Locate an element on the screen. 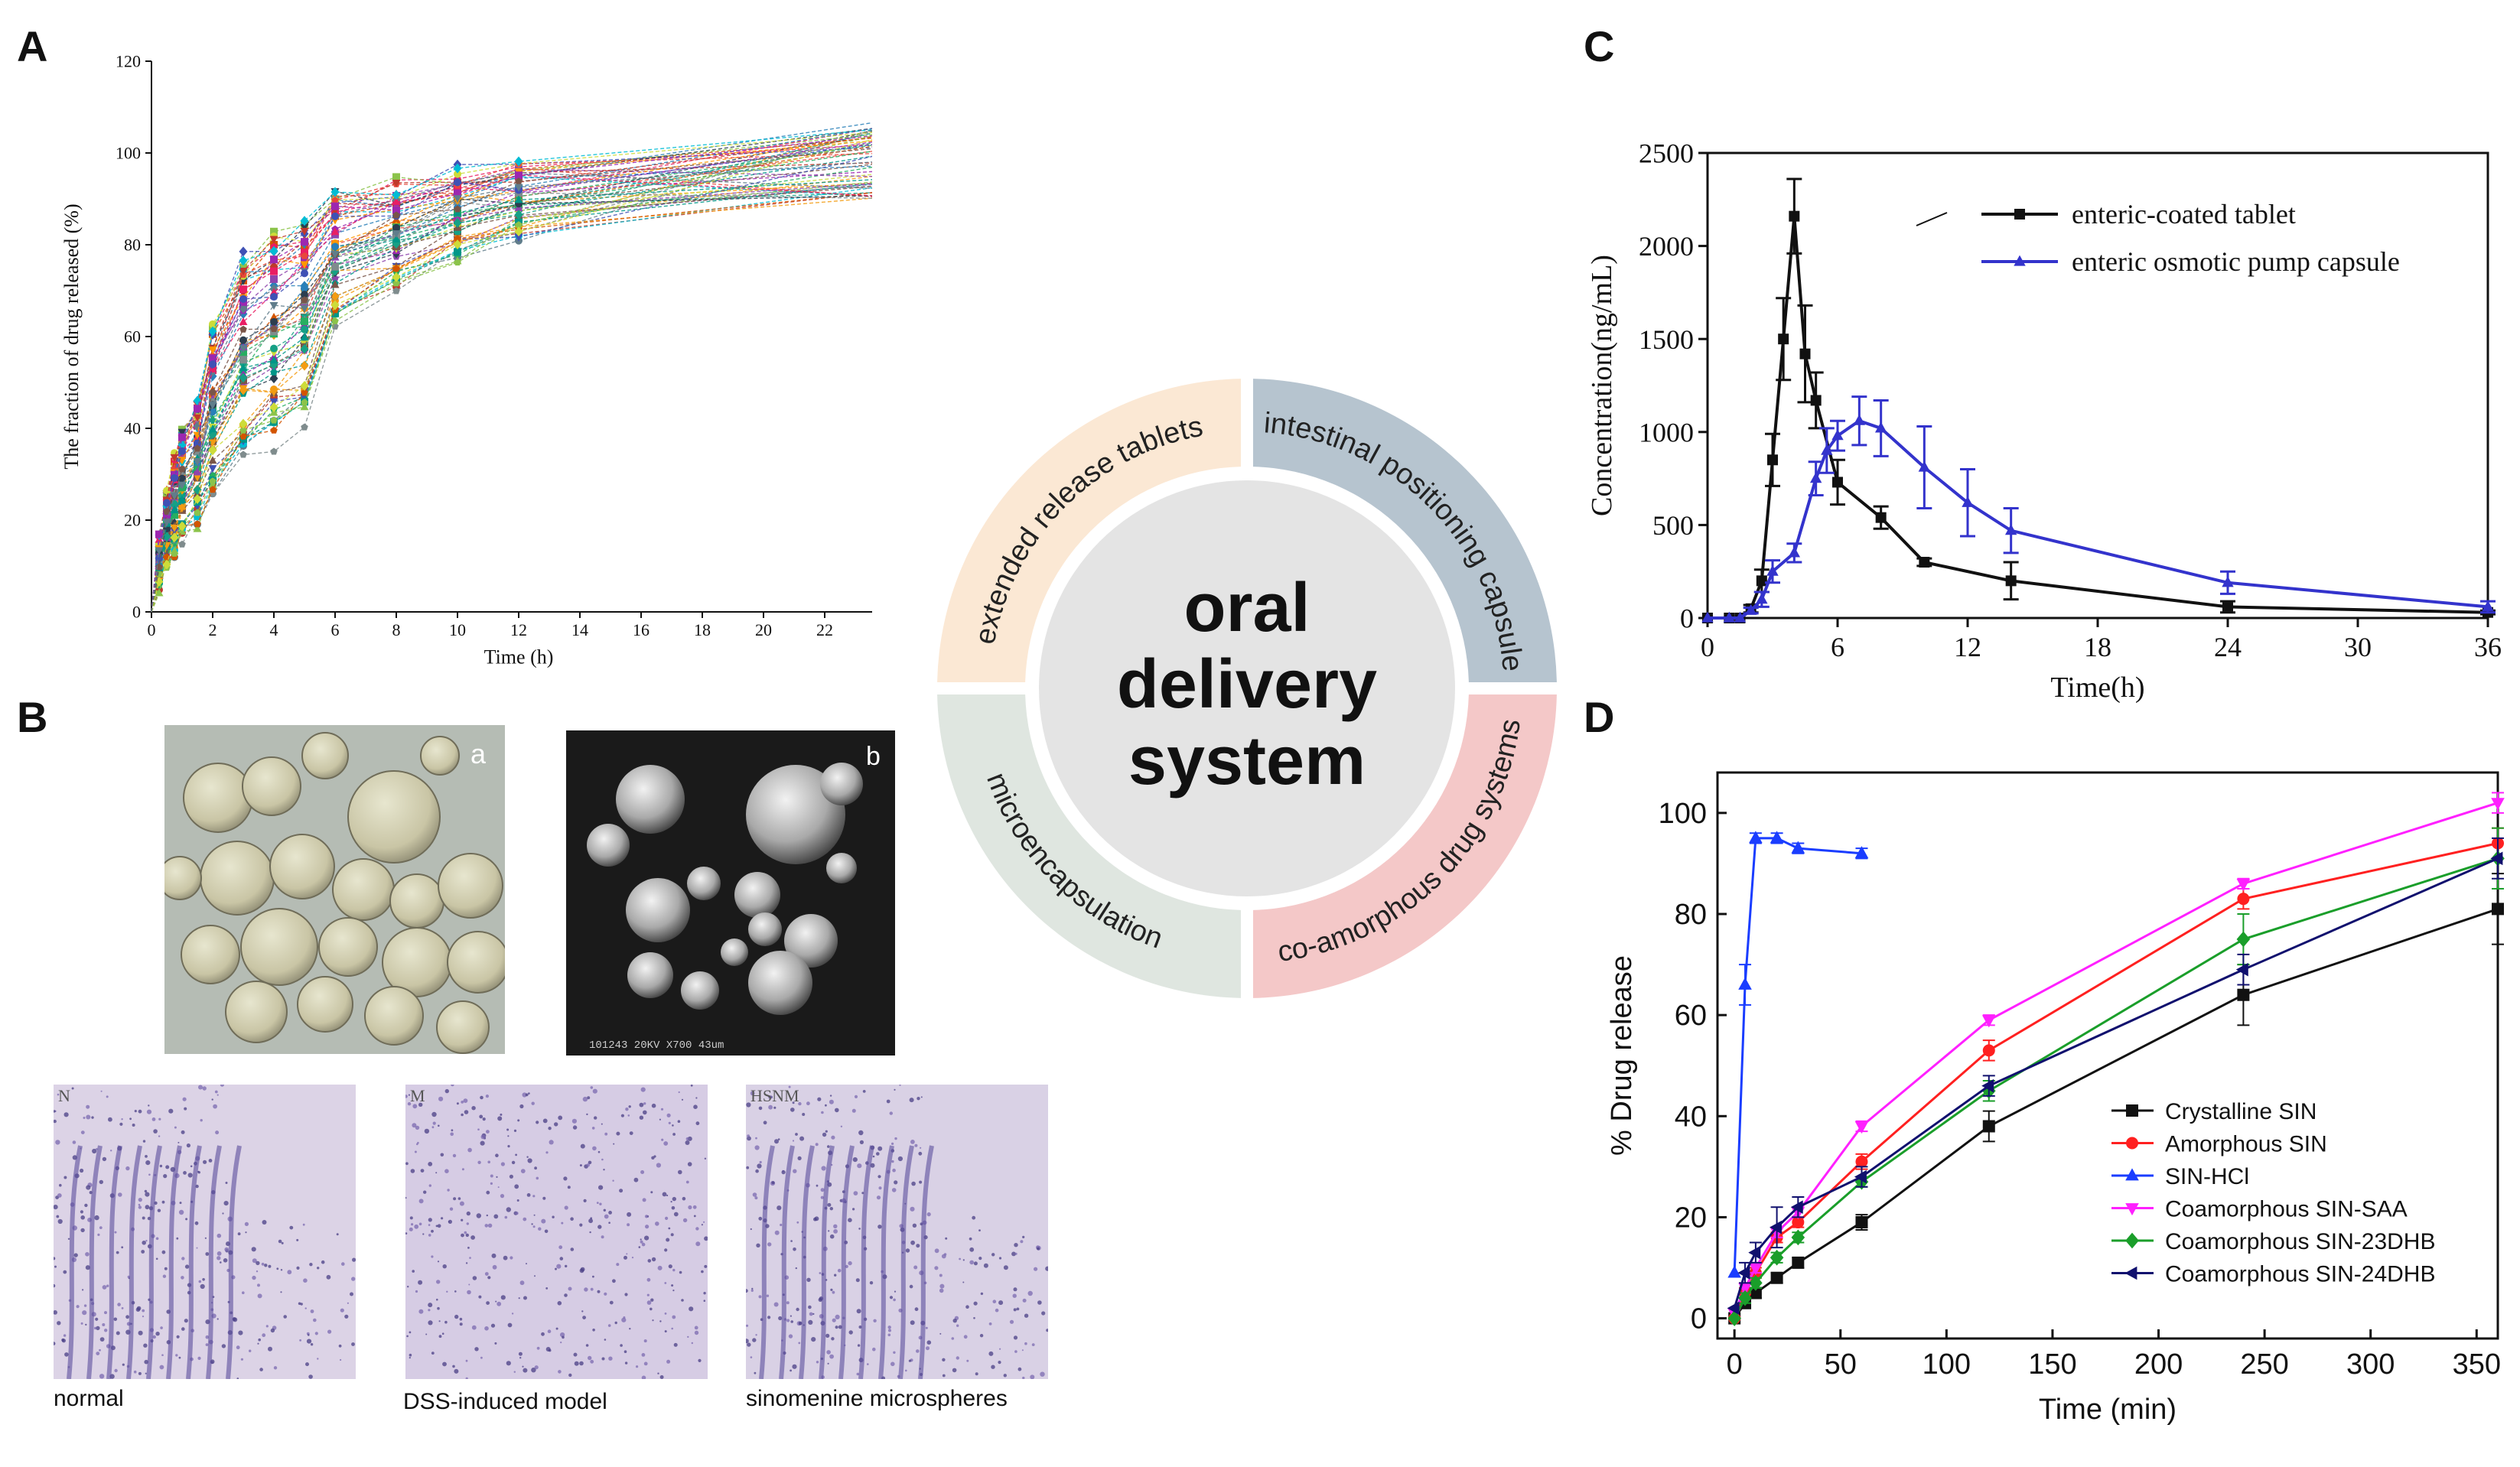  chart-a-series-line is located at coordinates (511, 384).